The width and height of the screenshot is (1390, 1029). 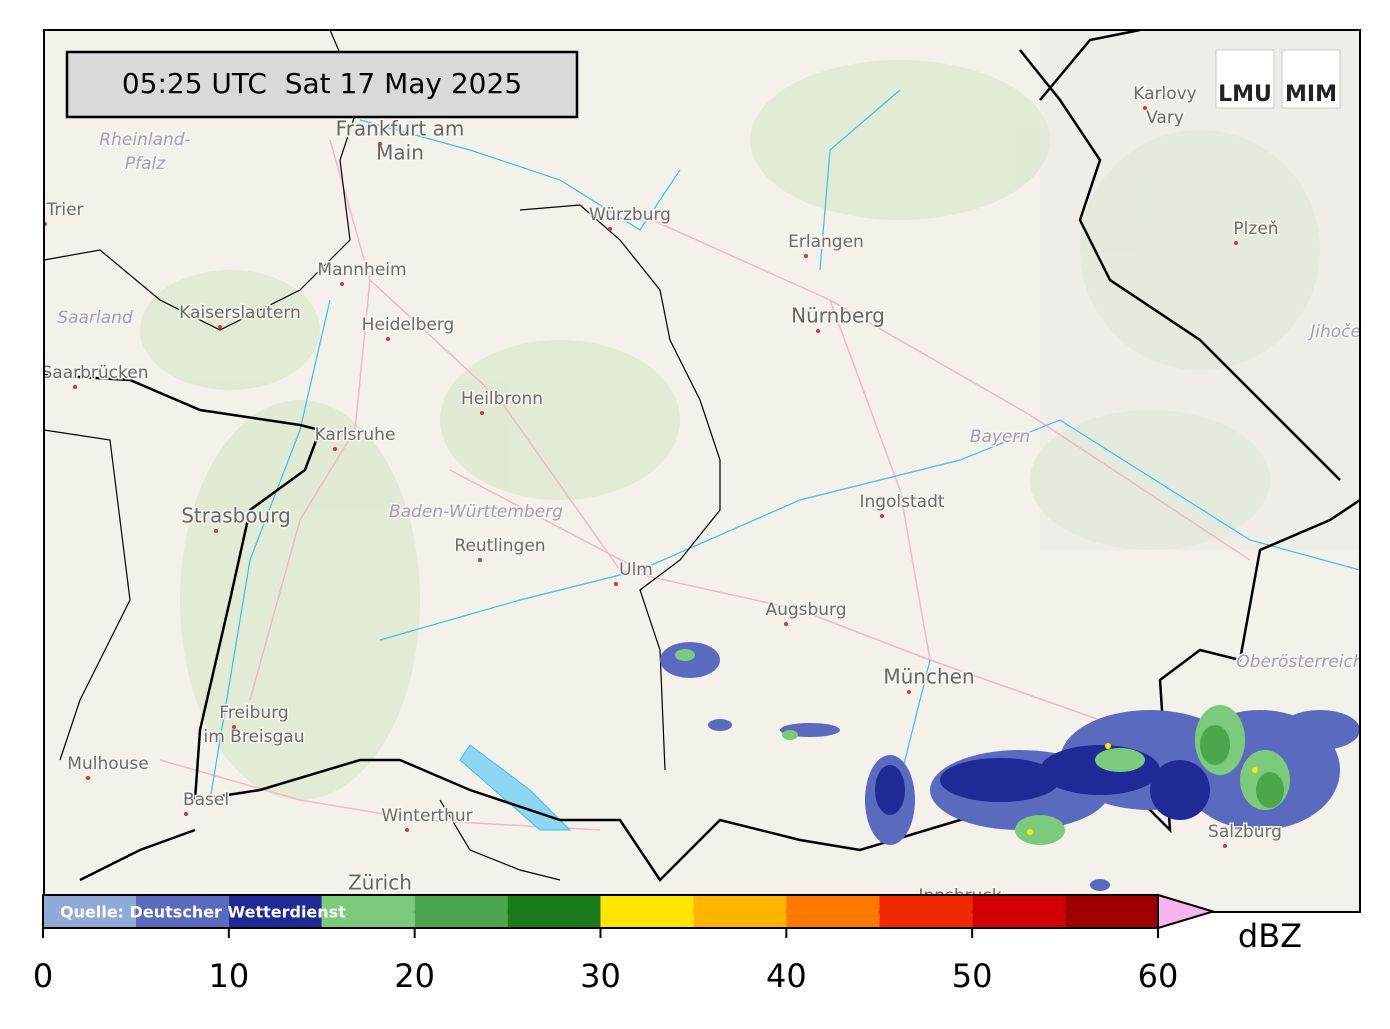 What do you see at coordinates (355, 435) in the screenshot?
I see `place-label: Karlsruhe` at bounding box center [355, 435].